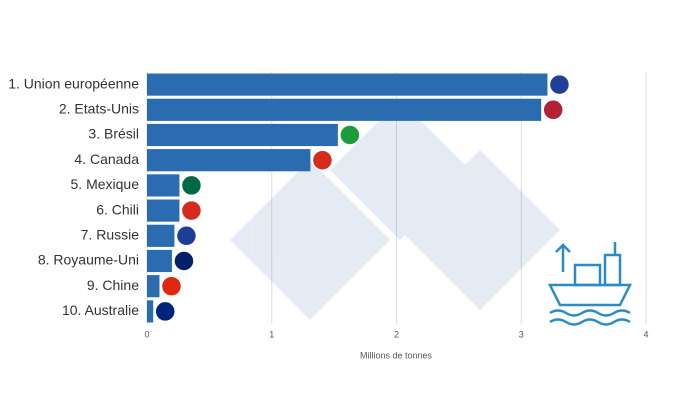 The image size is (700, 400). I want to click on y-tick-label: 6. Chili, so click(117, 209).